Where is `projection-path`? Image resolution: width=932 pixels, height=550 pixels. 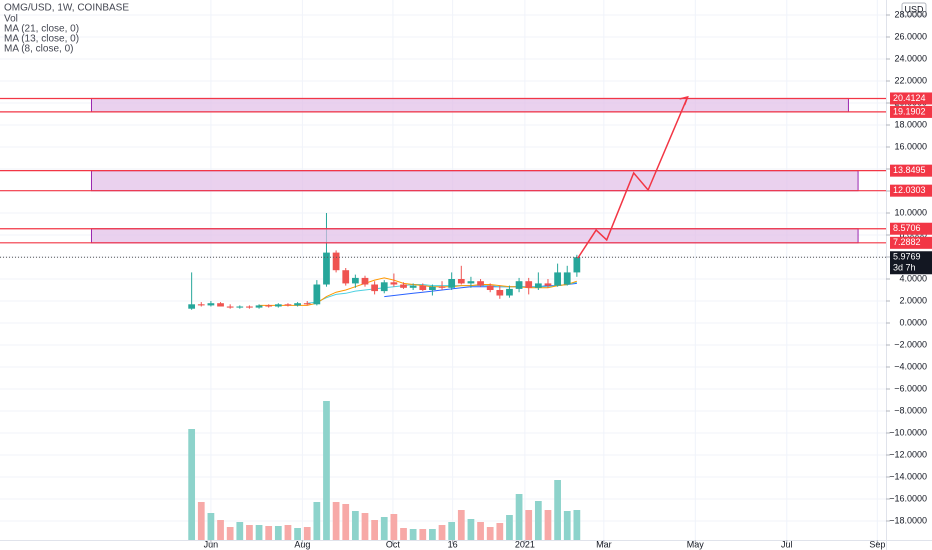
projection-path is located at coordinates (633, 177).